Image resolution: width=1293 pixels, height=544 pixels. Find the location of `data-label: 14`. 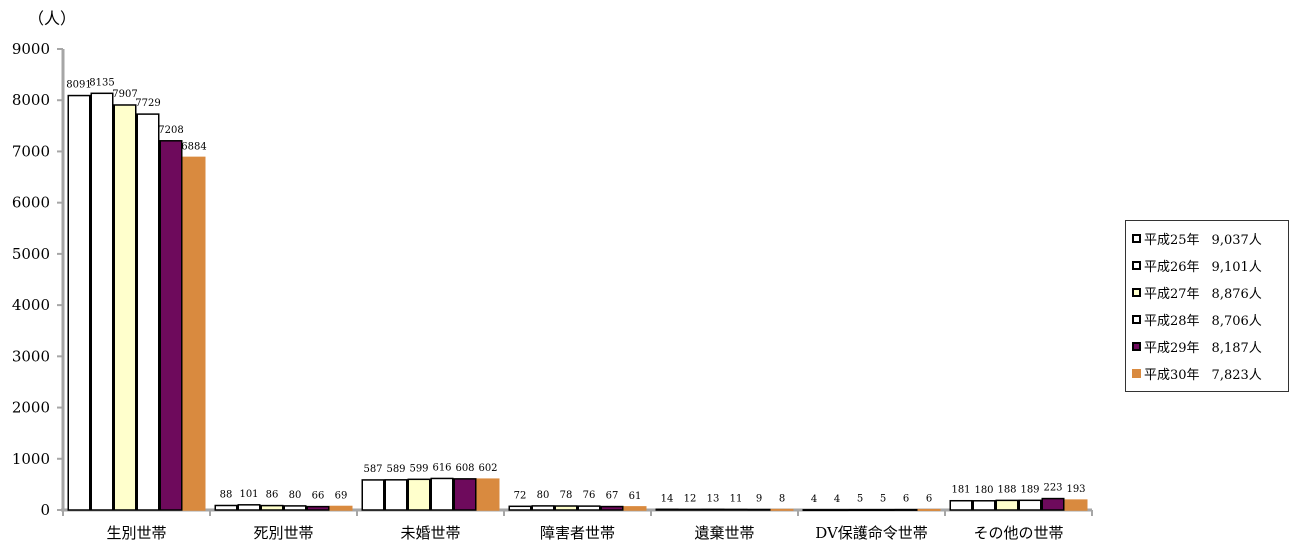

data-label: 14 is located at coordinates (667, 498).